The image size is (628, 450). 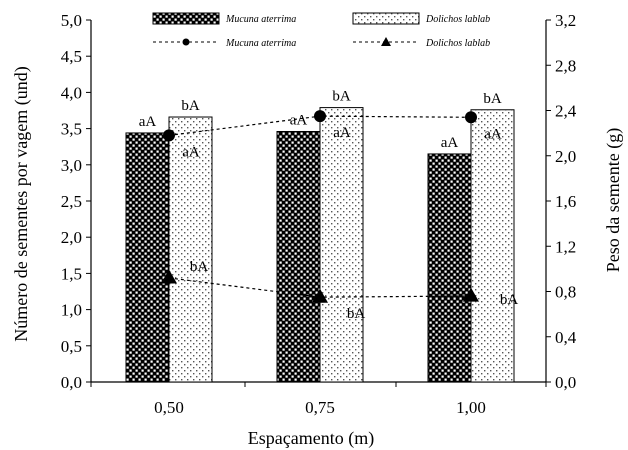 I want to click on left-tick-label: 4,5, so click(x=71, y=56).